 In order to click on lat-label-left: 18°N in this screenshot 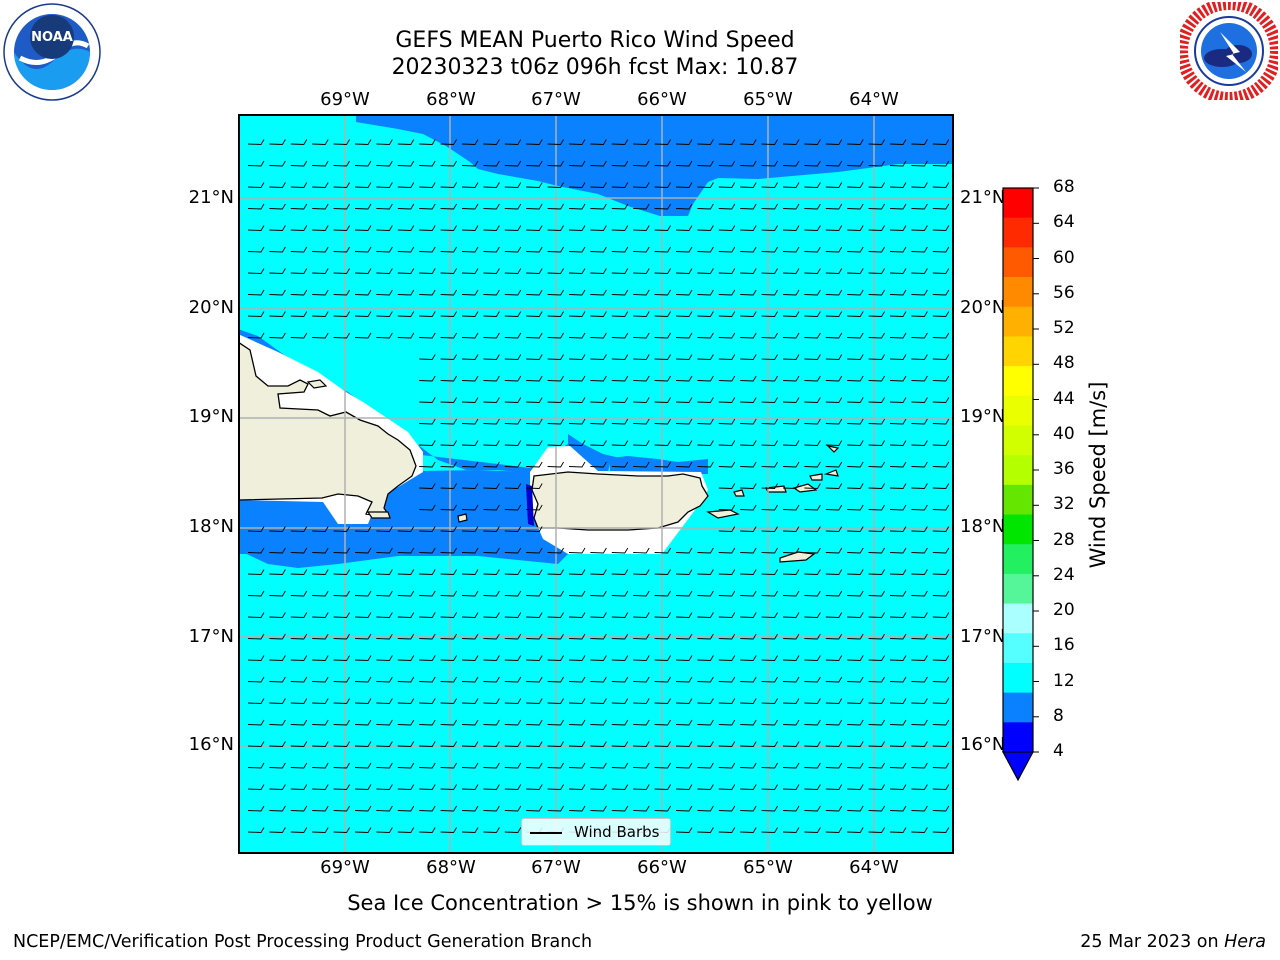, I will do `click(211, 526)`.